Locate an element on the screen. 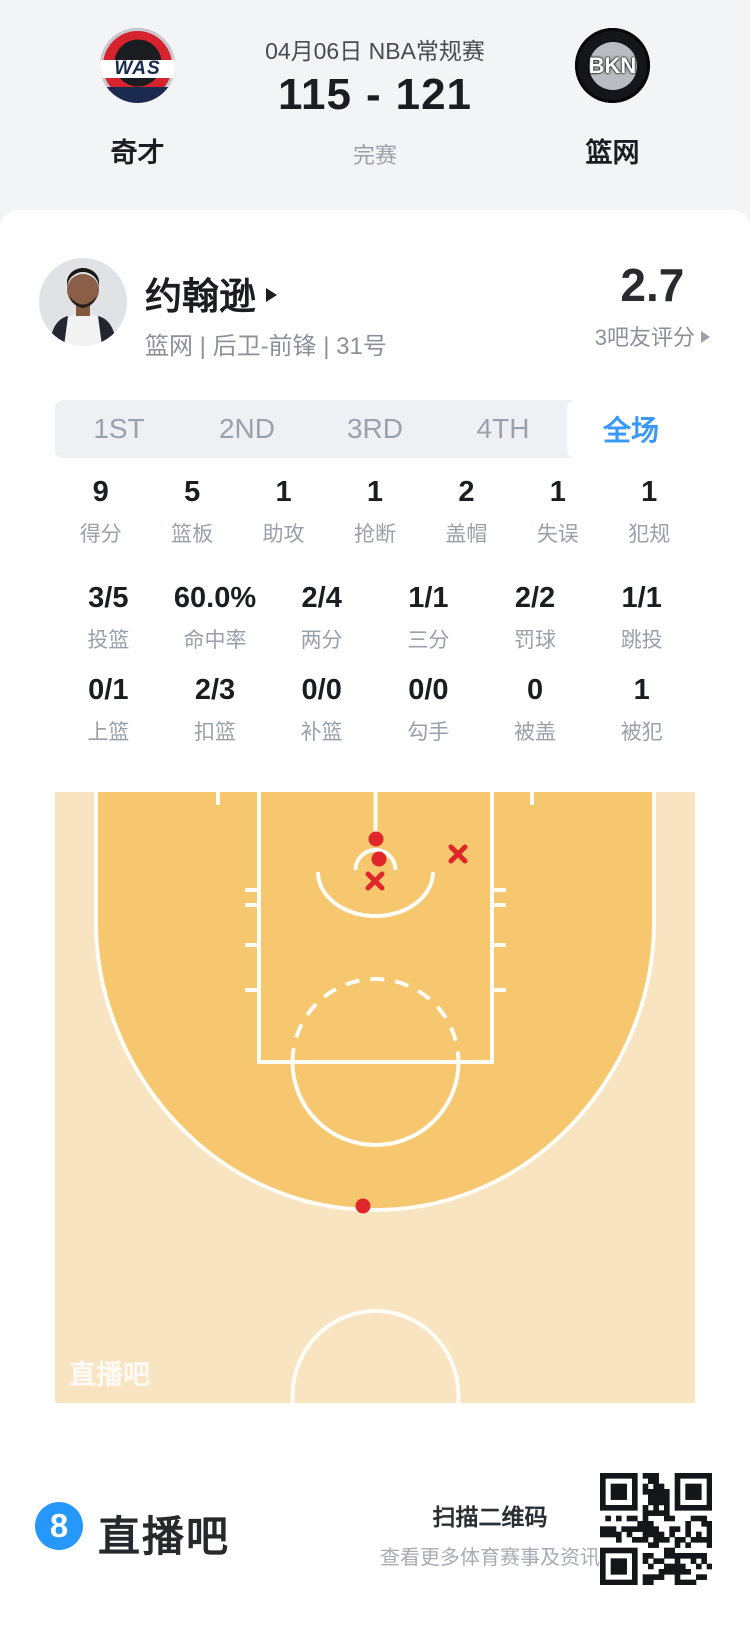 Image resolution: width=750 pixels, height=1629 pixels. shot-markers is located at coordinates (411, 1022).